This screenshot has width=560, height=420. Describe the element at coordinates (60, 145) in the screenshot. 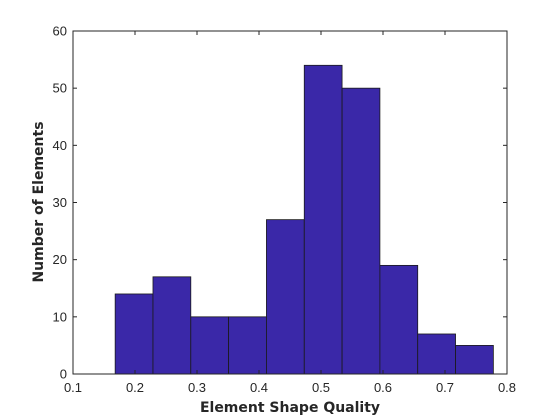

I see `y-tick-label: 40` at that location.